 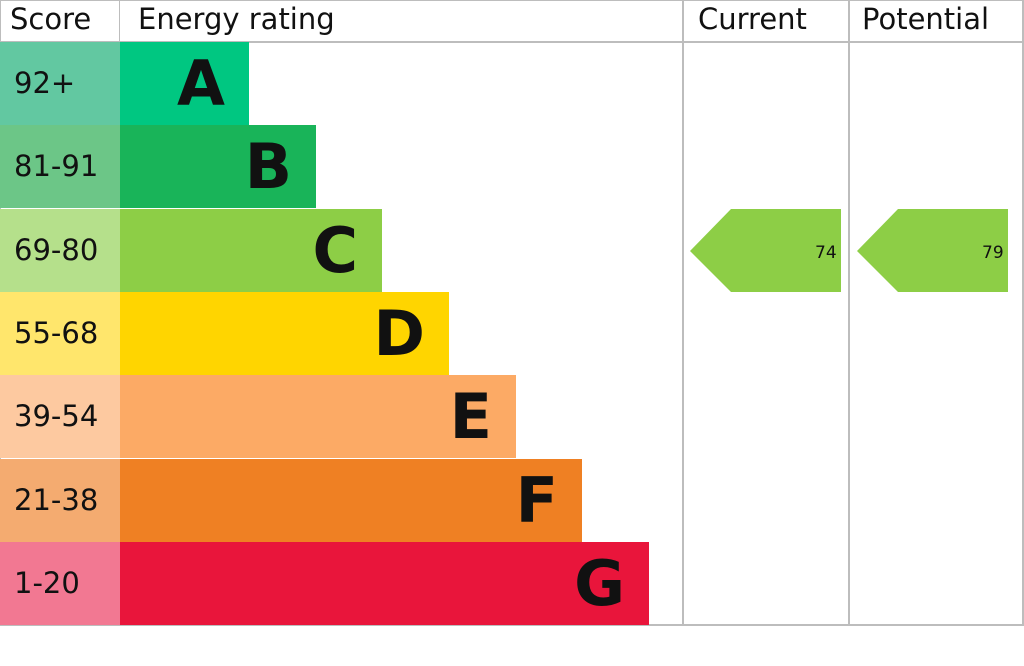 I want to click on current-rating-value: 74, so click(x=826, y=253).